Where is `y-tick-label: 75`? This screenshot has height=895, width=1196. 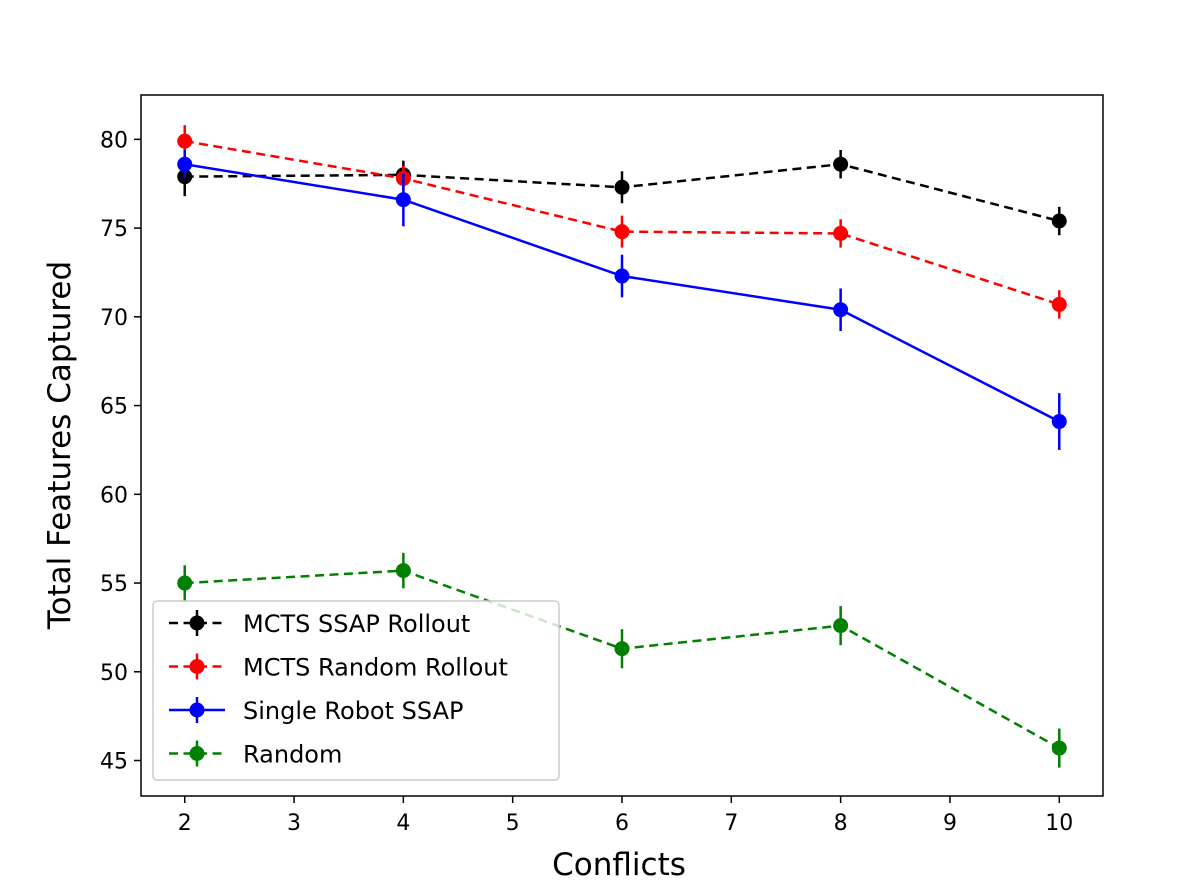
y-tick-label: 75 is located at coordinates (114, 229).